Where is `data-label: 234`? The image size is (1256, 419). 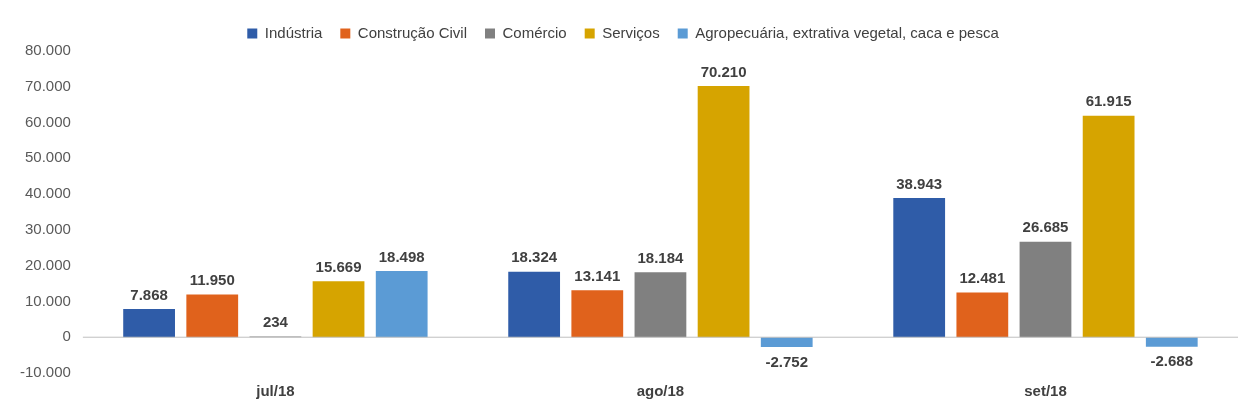 data-label: 234 is located at coordinates (275, 322).